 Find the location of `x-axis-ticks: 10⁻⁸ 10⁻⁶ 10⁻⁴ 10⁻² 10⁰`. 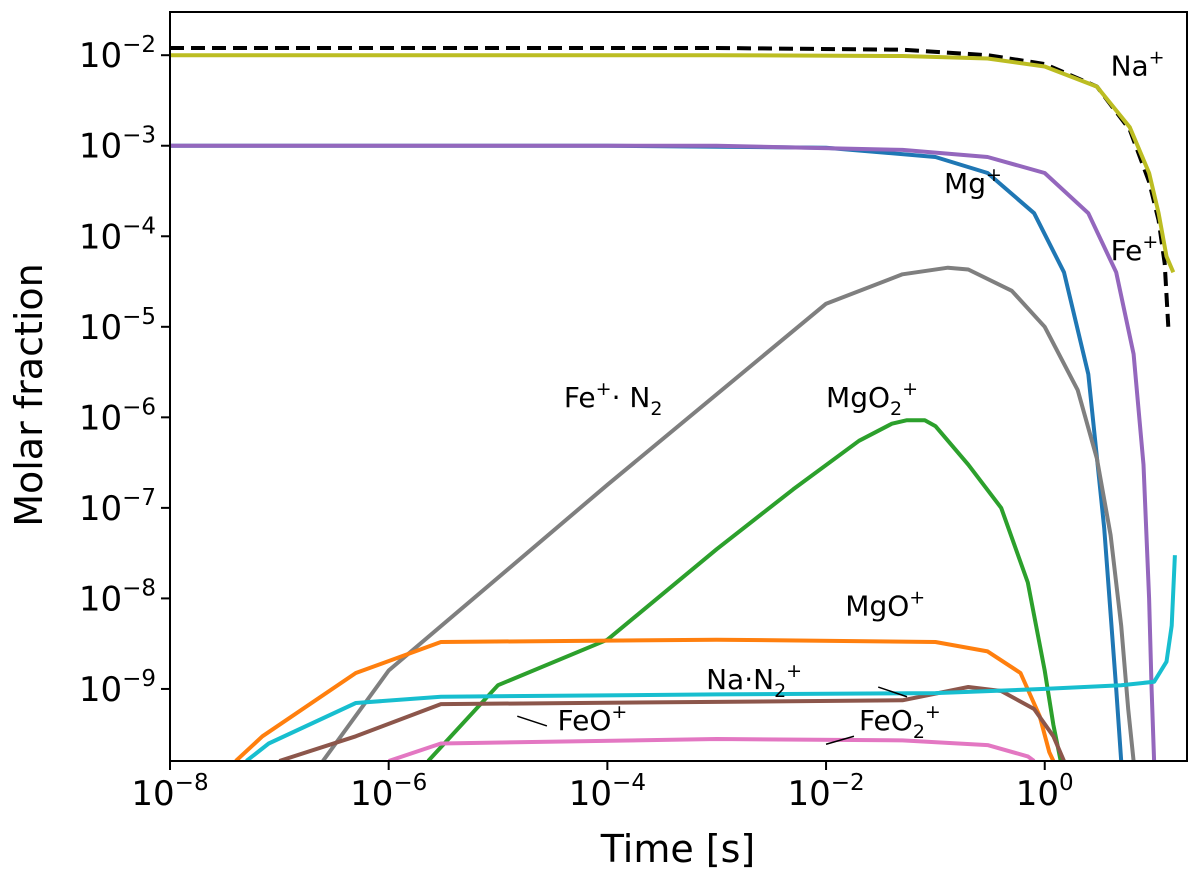

x-axis-ticks: 10⁻⁸ 10⁻⁶ 10⁻⁴ 10⁻² 10⁰ is located at coordinates (602, 787).